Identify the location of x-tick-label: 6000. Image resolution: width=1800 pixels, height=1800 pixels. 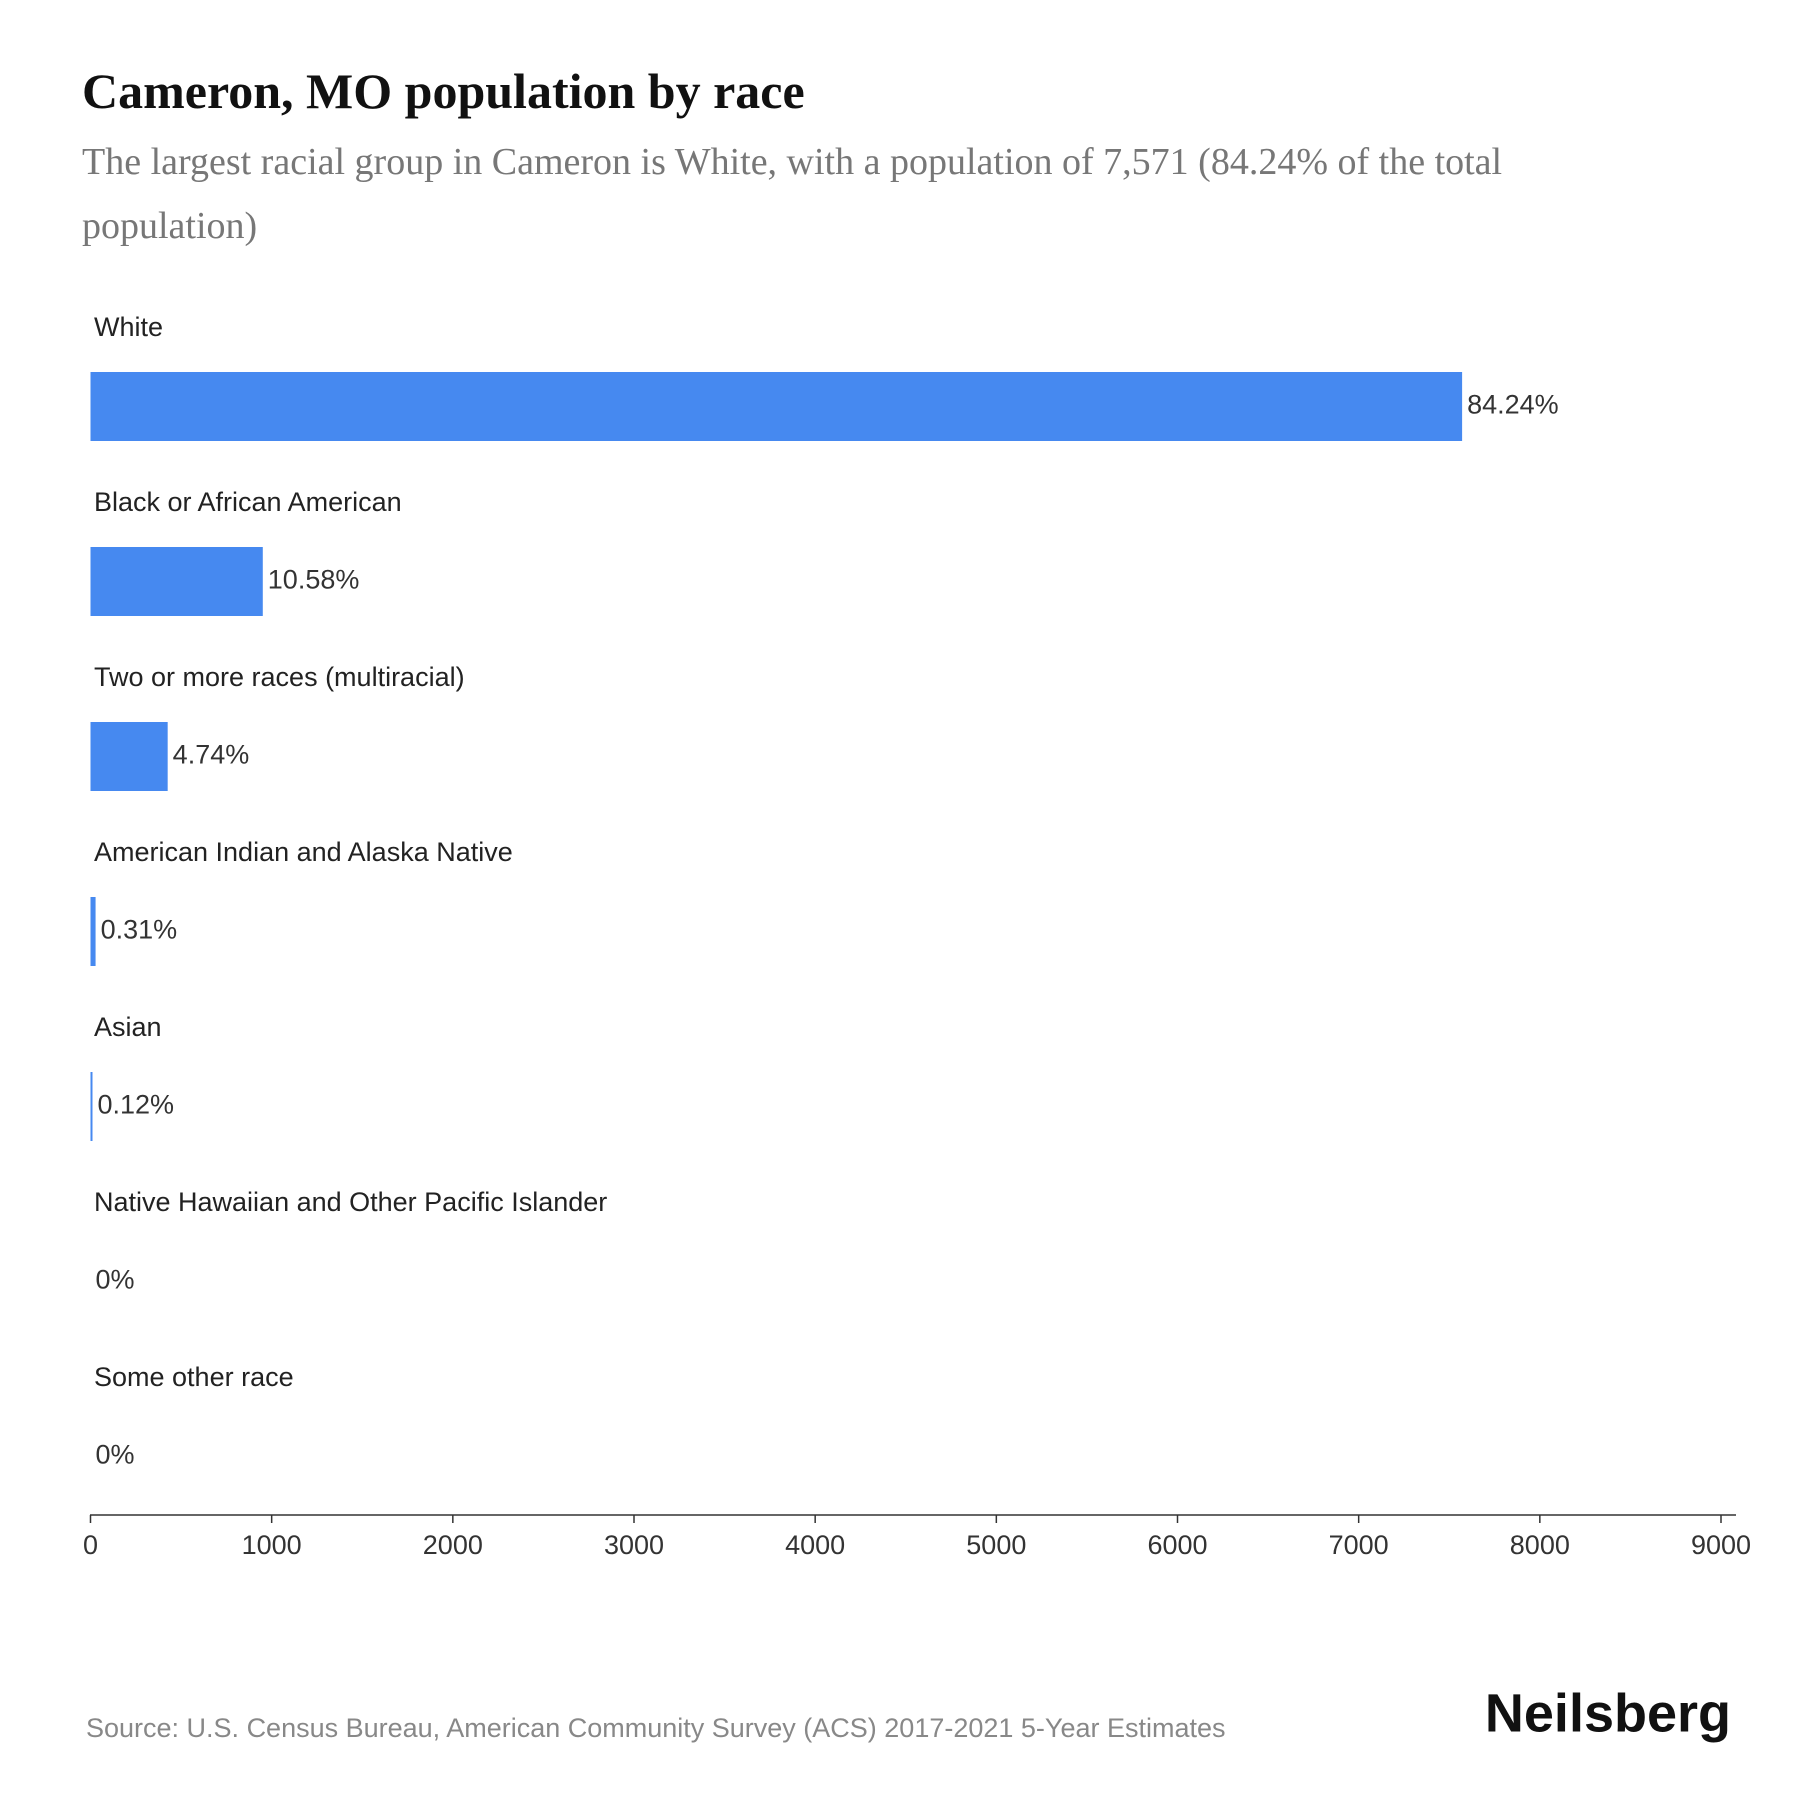
(1177, 1545).